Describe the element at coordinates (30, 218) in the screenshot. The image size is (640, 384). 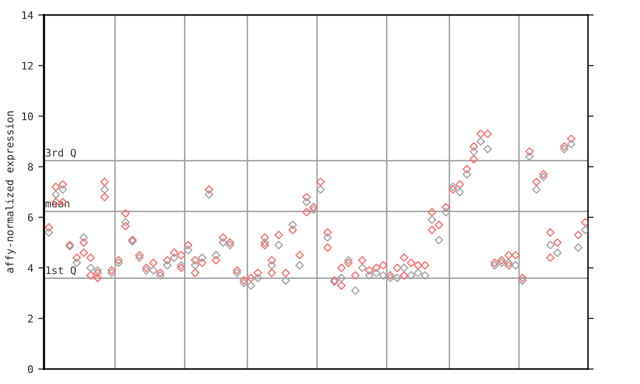
I see `y-tick-label: 6` at that location.